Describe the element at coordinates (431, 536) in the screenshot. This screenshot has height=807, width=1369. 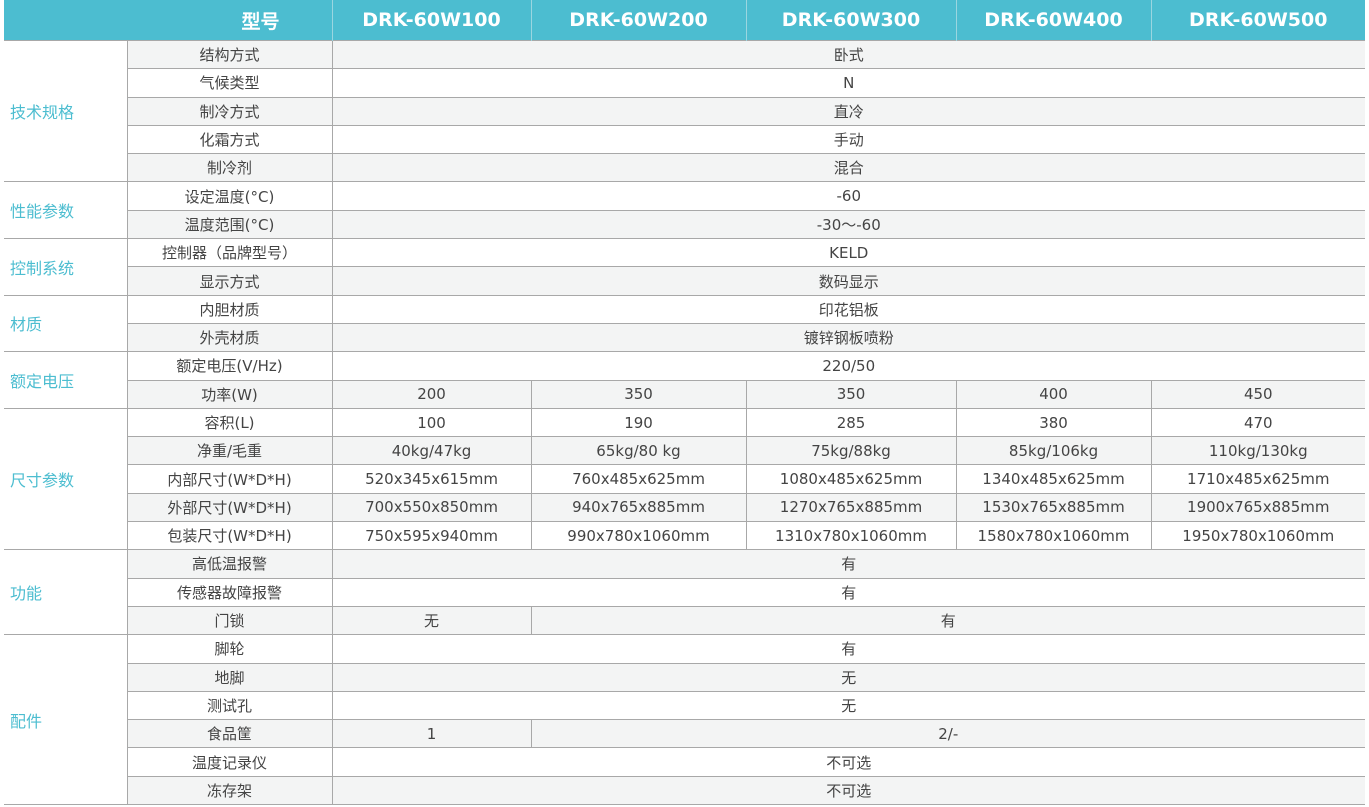
I see `value-cell: 750x595x940mm` at that location.